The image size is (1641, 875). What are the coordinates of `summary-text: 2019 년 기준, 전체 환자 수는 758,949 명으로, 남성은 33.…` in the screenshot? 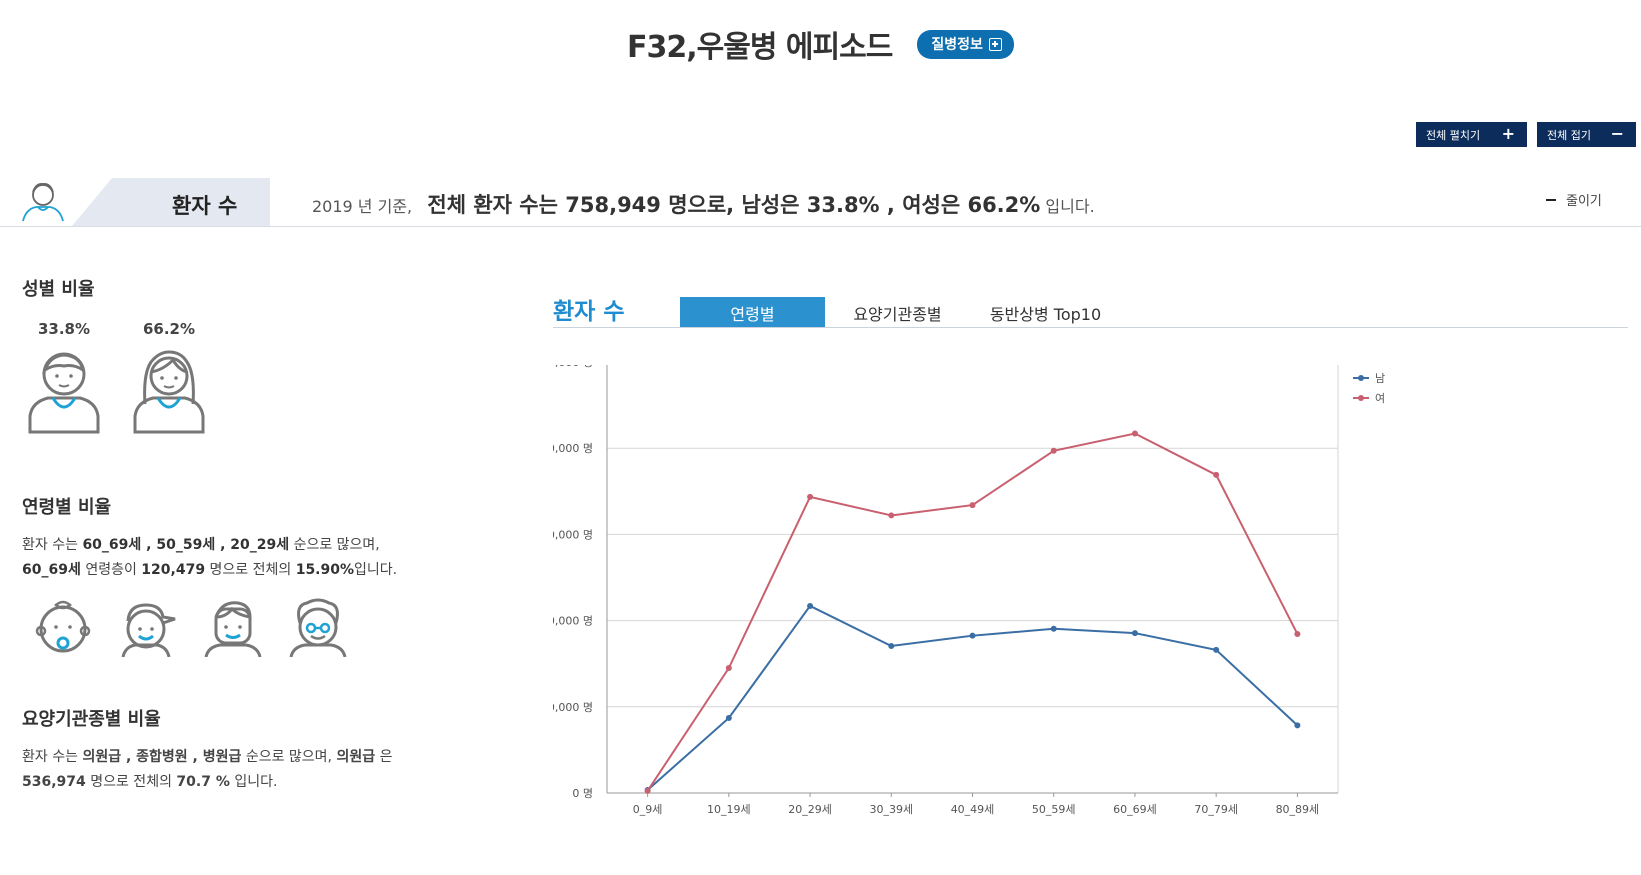 It's located at (703, 204).